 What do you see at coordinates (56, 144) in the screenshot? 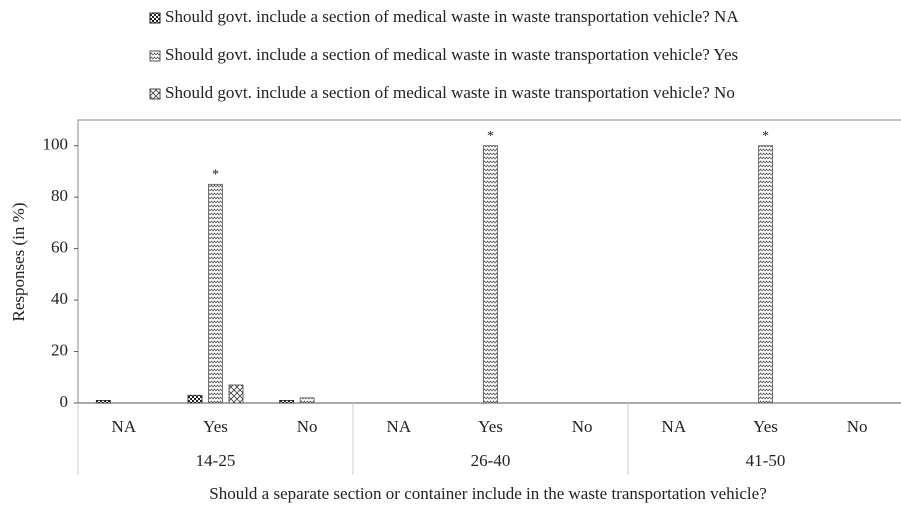
I see `y-tick-label: 100` at bounding box center [56, 144].